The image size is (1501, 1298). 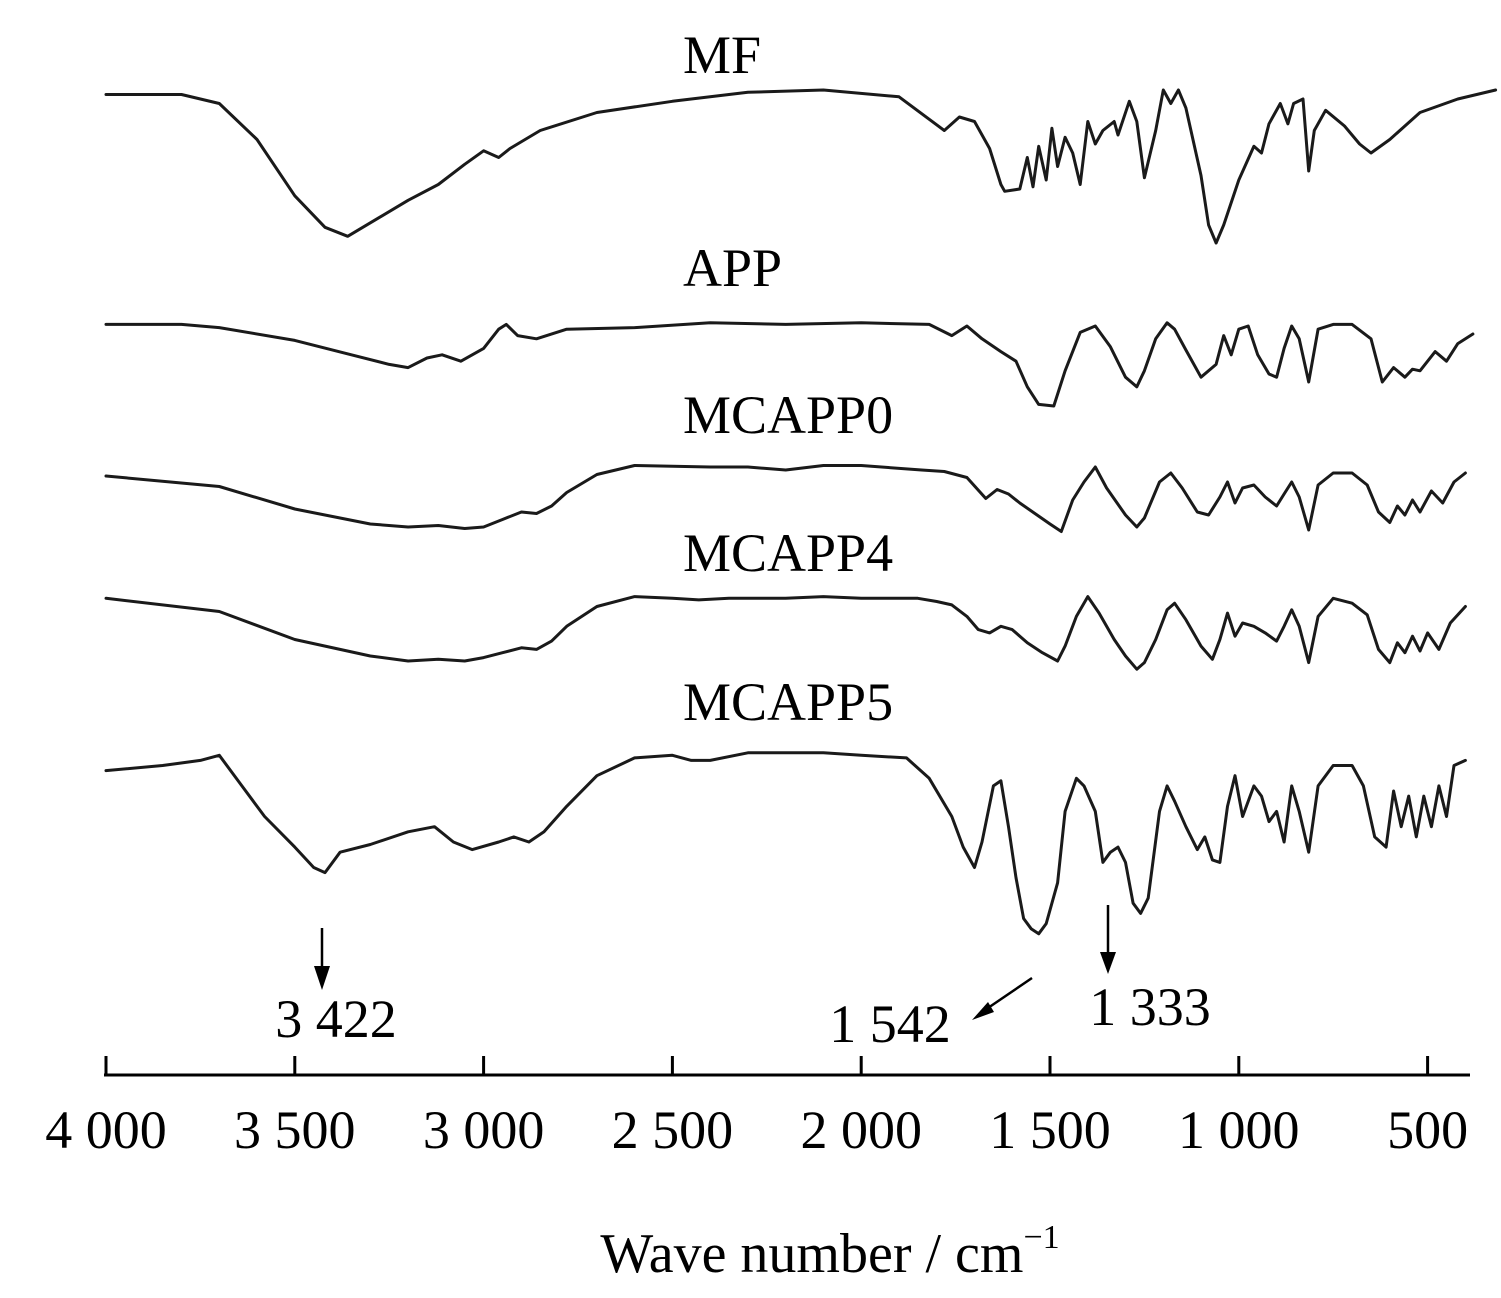 What do you see at coordinates (890, 1024) in the screenshot?
I see `annotation-label: 1 542` at bounding box center [890, 1024].